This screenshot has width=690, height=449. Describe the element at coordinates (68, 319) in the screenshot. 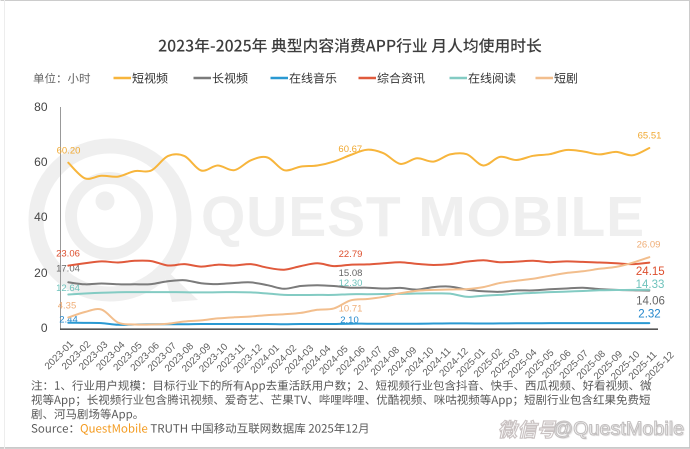

I see `svg-text: 2.44` at that location.